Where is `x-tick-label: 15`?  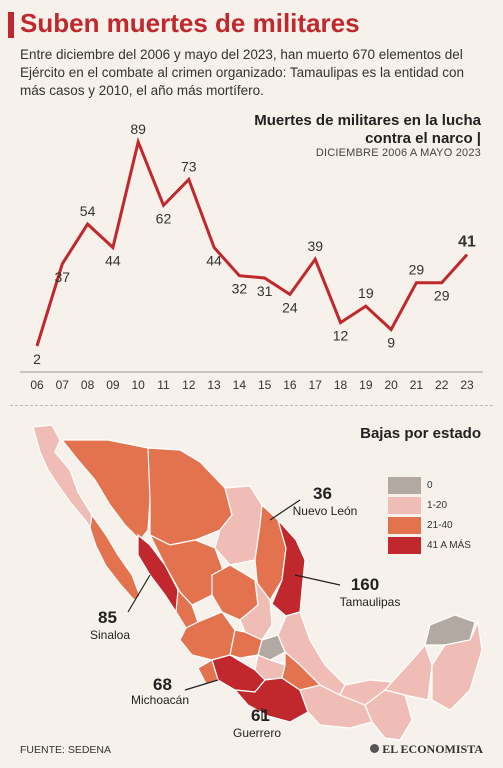 x-tick-label: 15 is located at coordinates (265, 385).